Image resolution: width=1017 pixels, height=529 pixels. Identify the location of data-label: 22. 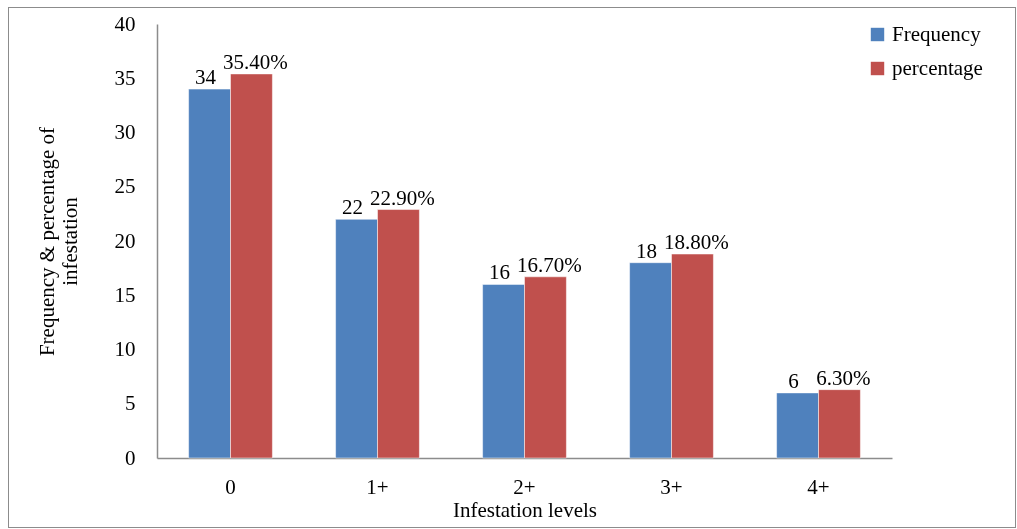
(353, 207).